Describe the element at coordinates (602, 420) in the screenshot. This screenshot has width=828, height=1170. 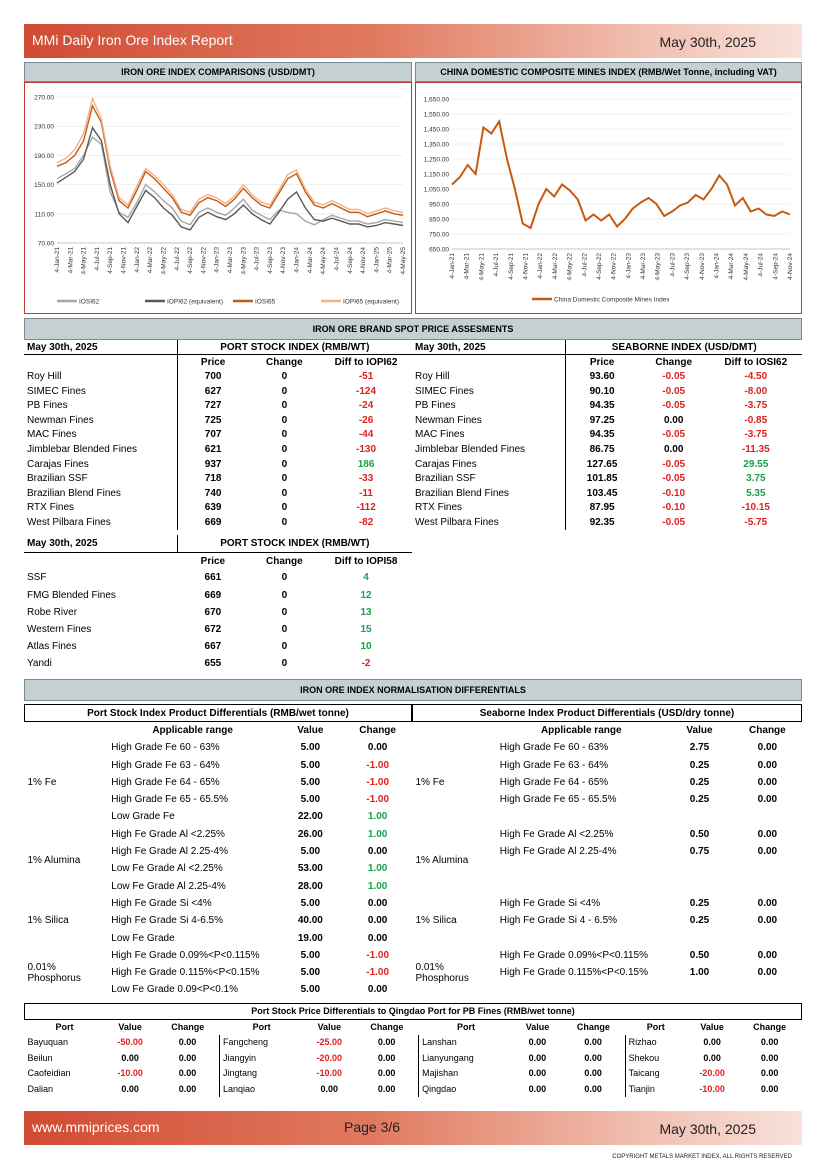
I see `price-cell: 97.25` at that location.